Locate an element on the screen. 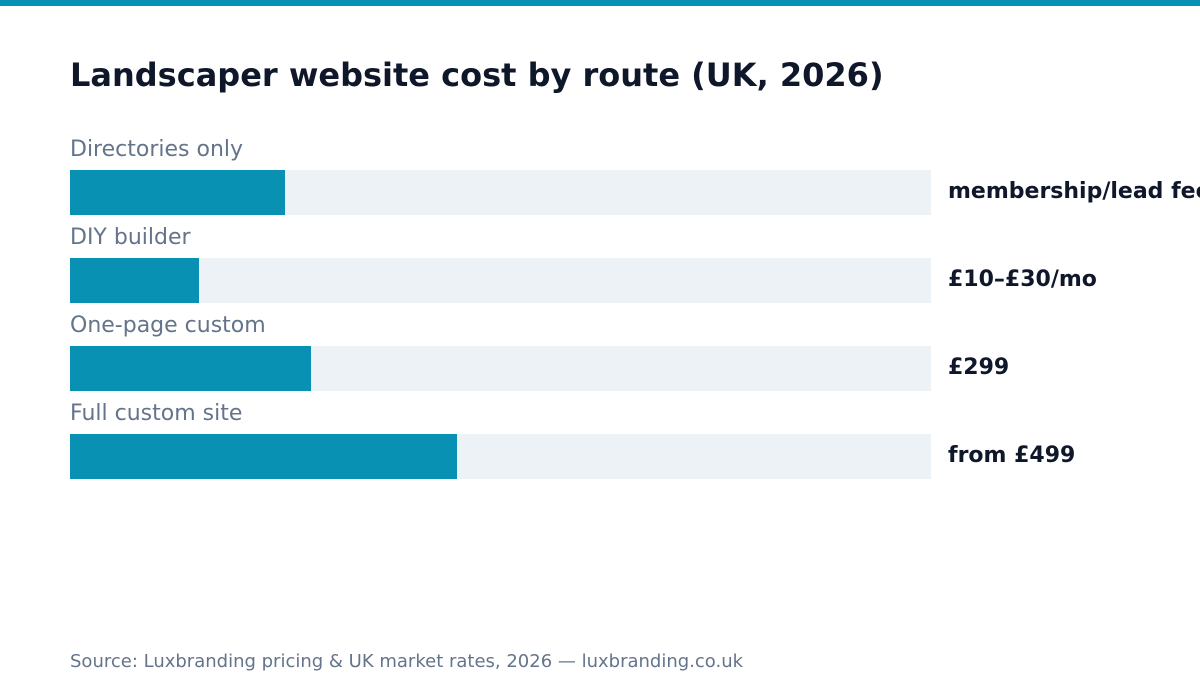 This screenshot has height=700, width=1200. bar-row: One-page custom £299 is located at coordinates (635, 356).